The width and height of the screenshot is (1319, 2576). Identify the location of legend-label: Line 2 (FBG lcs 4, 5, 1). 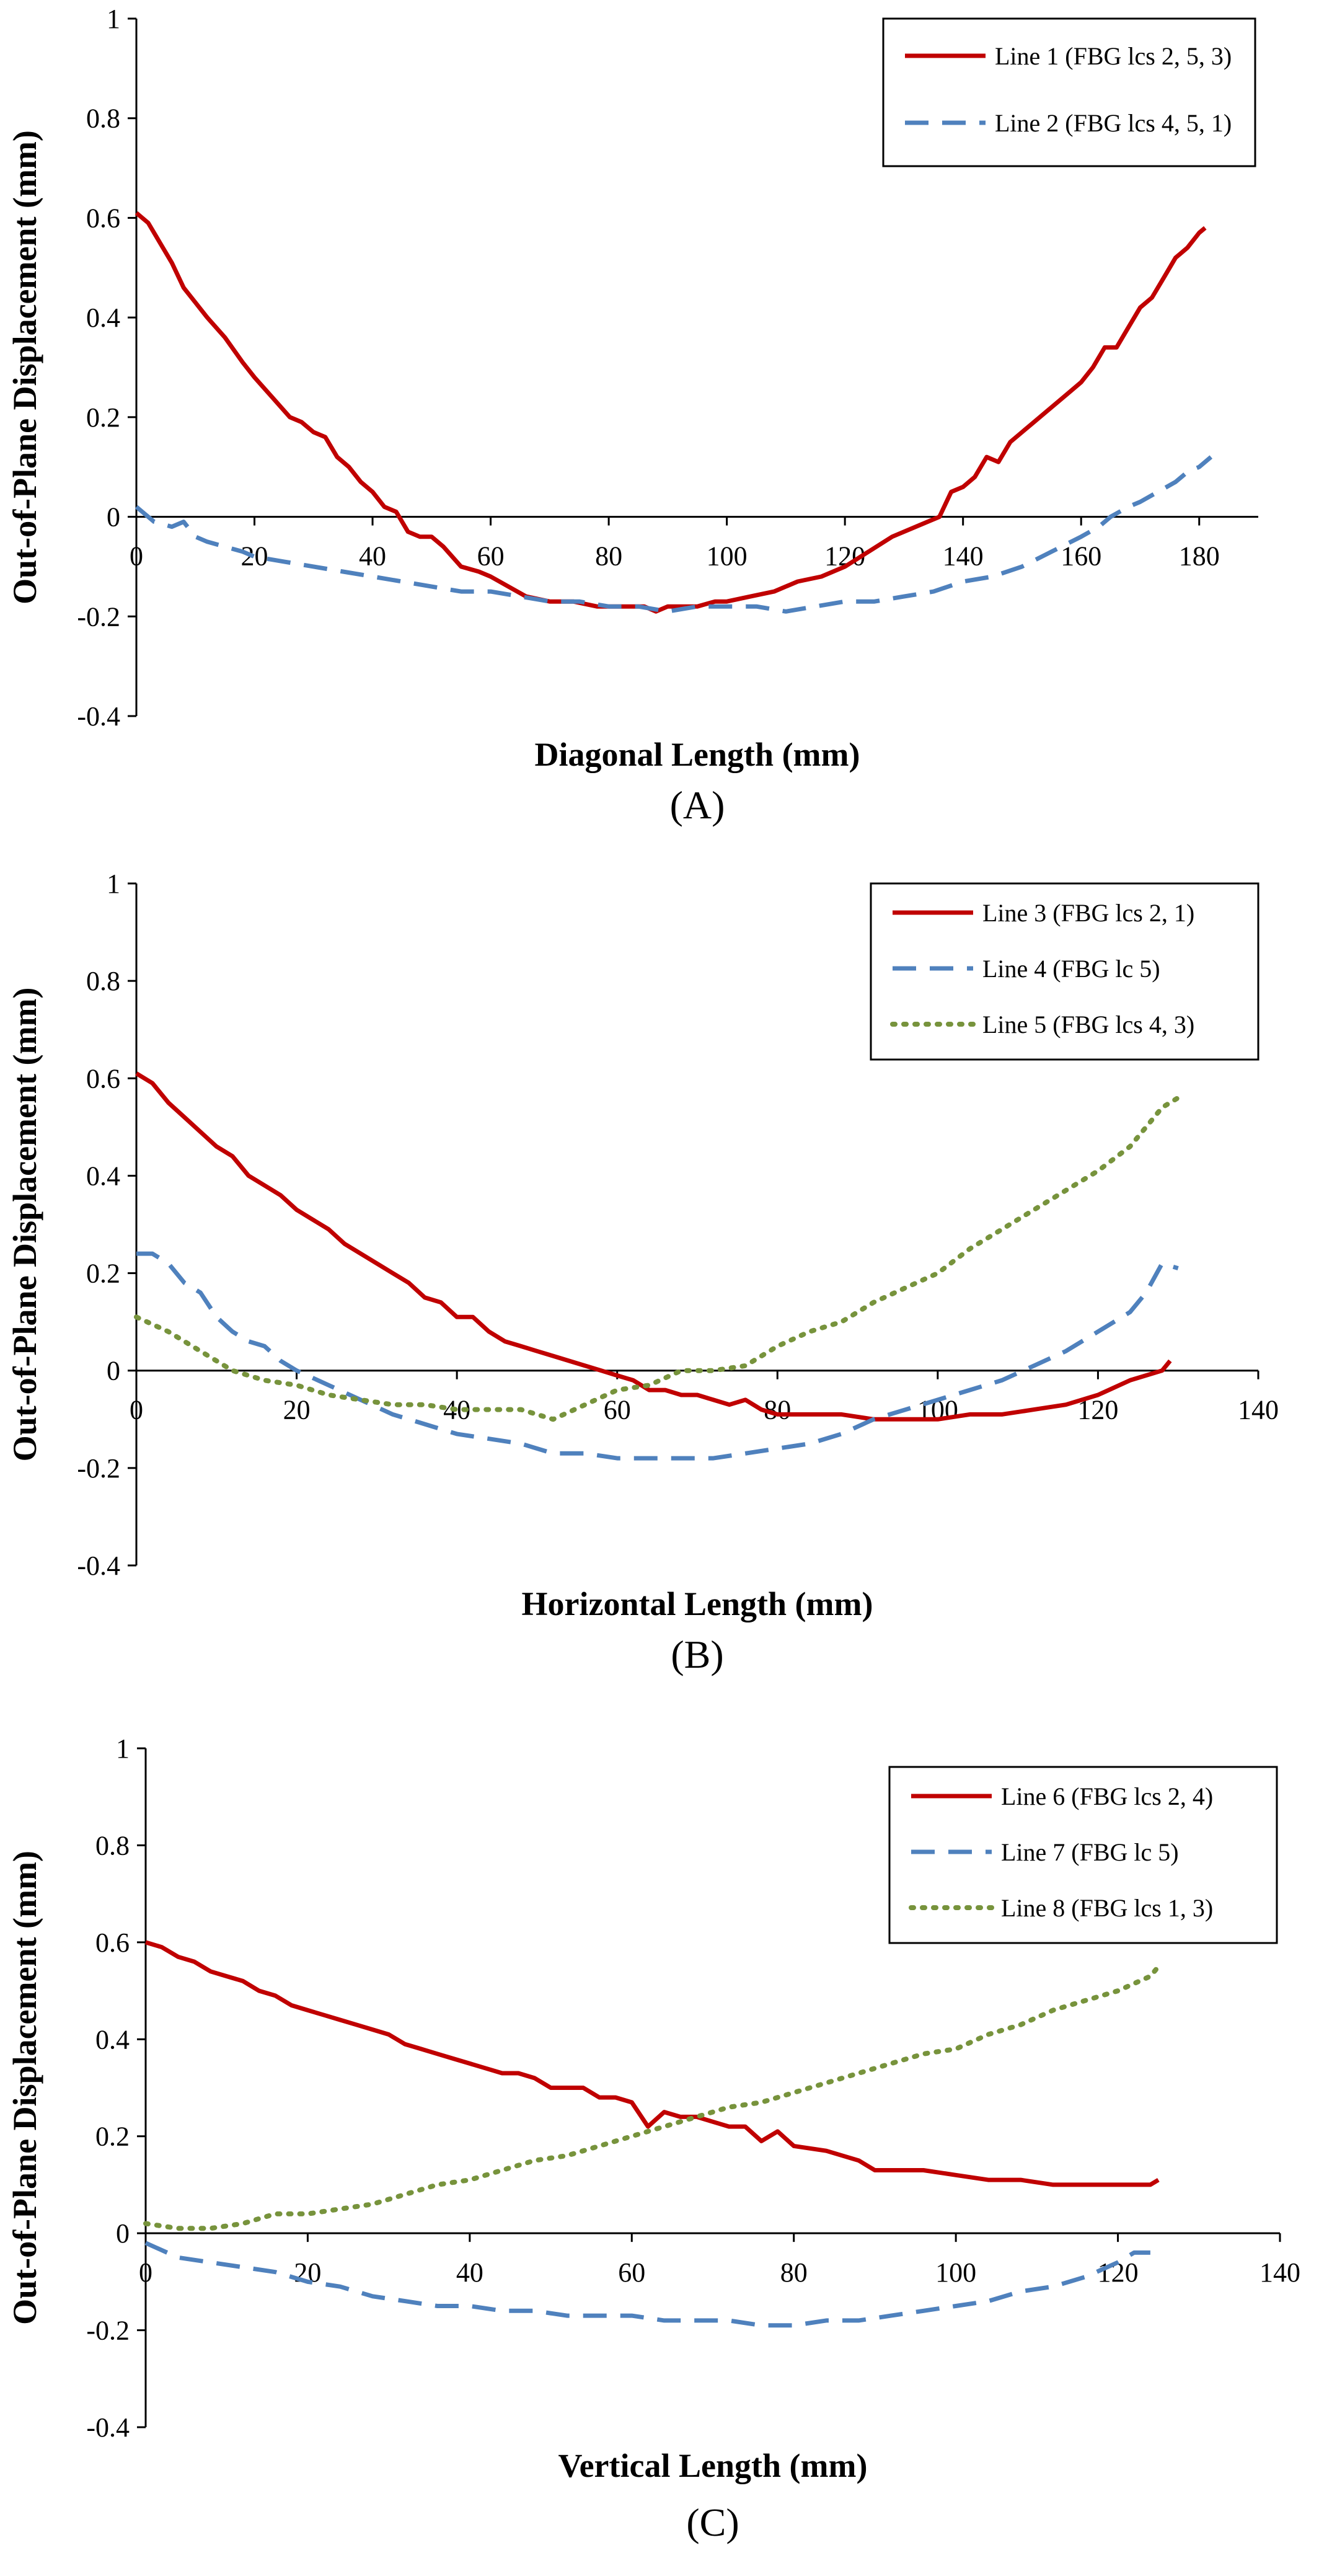
(1113, 123).